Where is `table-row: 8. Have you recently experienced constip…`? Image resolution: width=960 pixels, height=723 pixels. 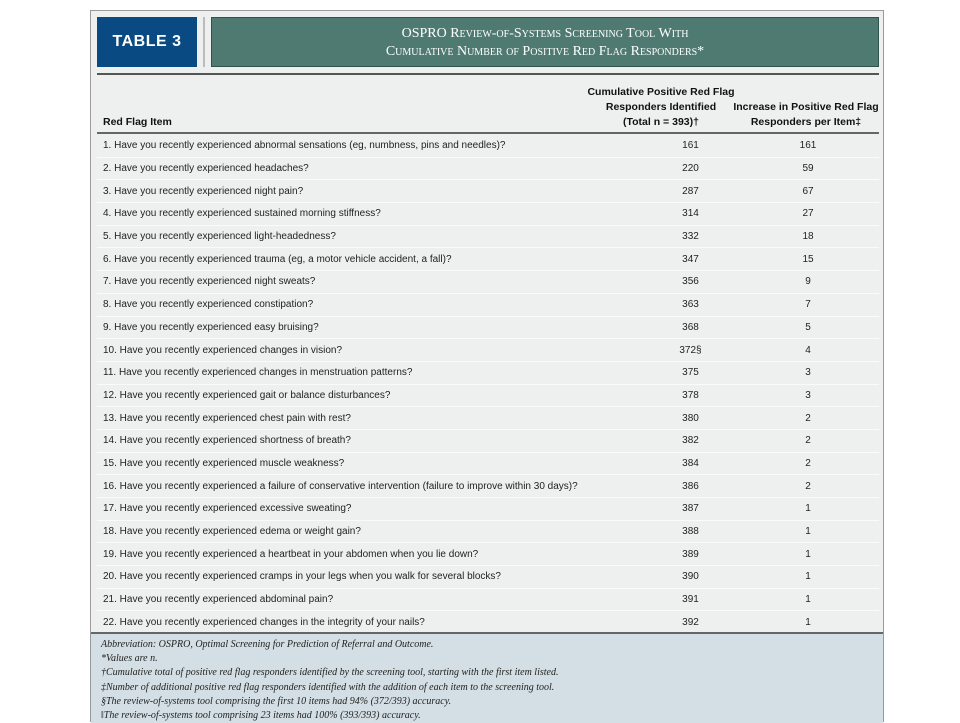
table-row: 8. Have you recently experienced constip… is located at coordinates (488, 305).